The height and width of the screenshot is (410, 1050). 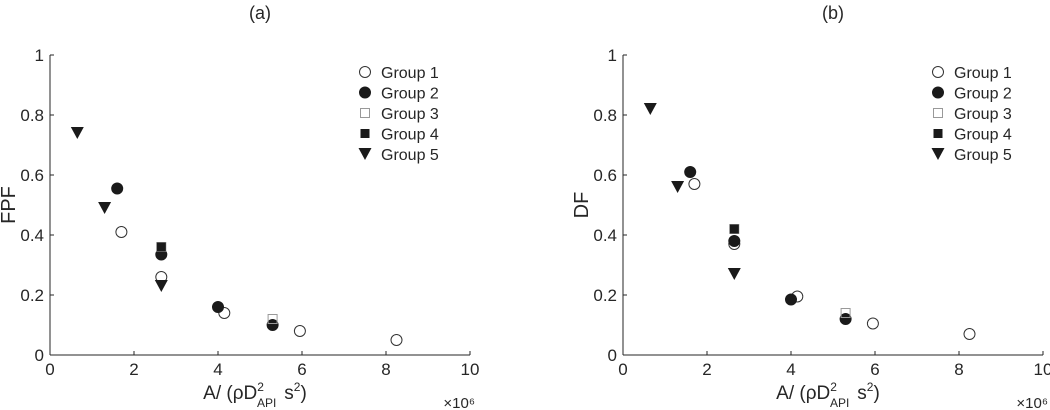 I want to click on panel-title: (a), so click(x=260, y=13).